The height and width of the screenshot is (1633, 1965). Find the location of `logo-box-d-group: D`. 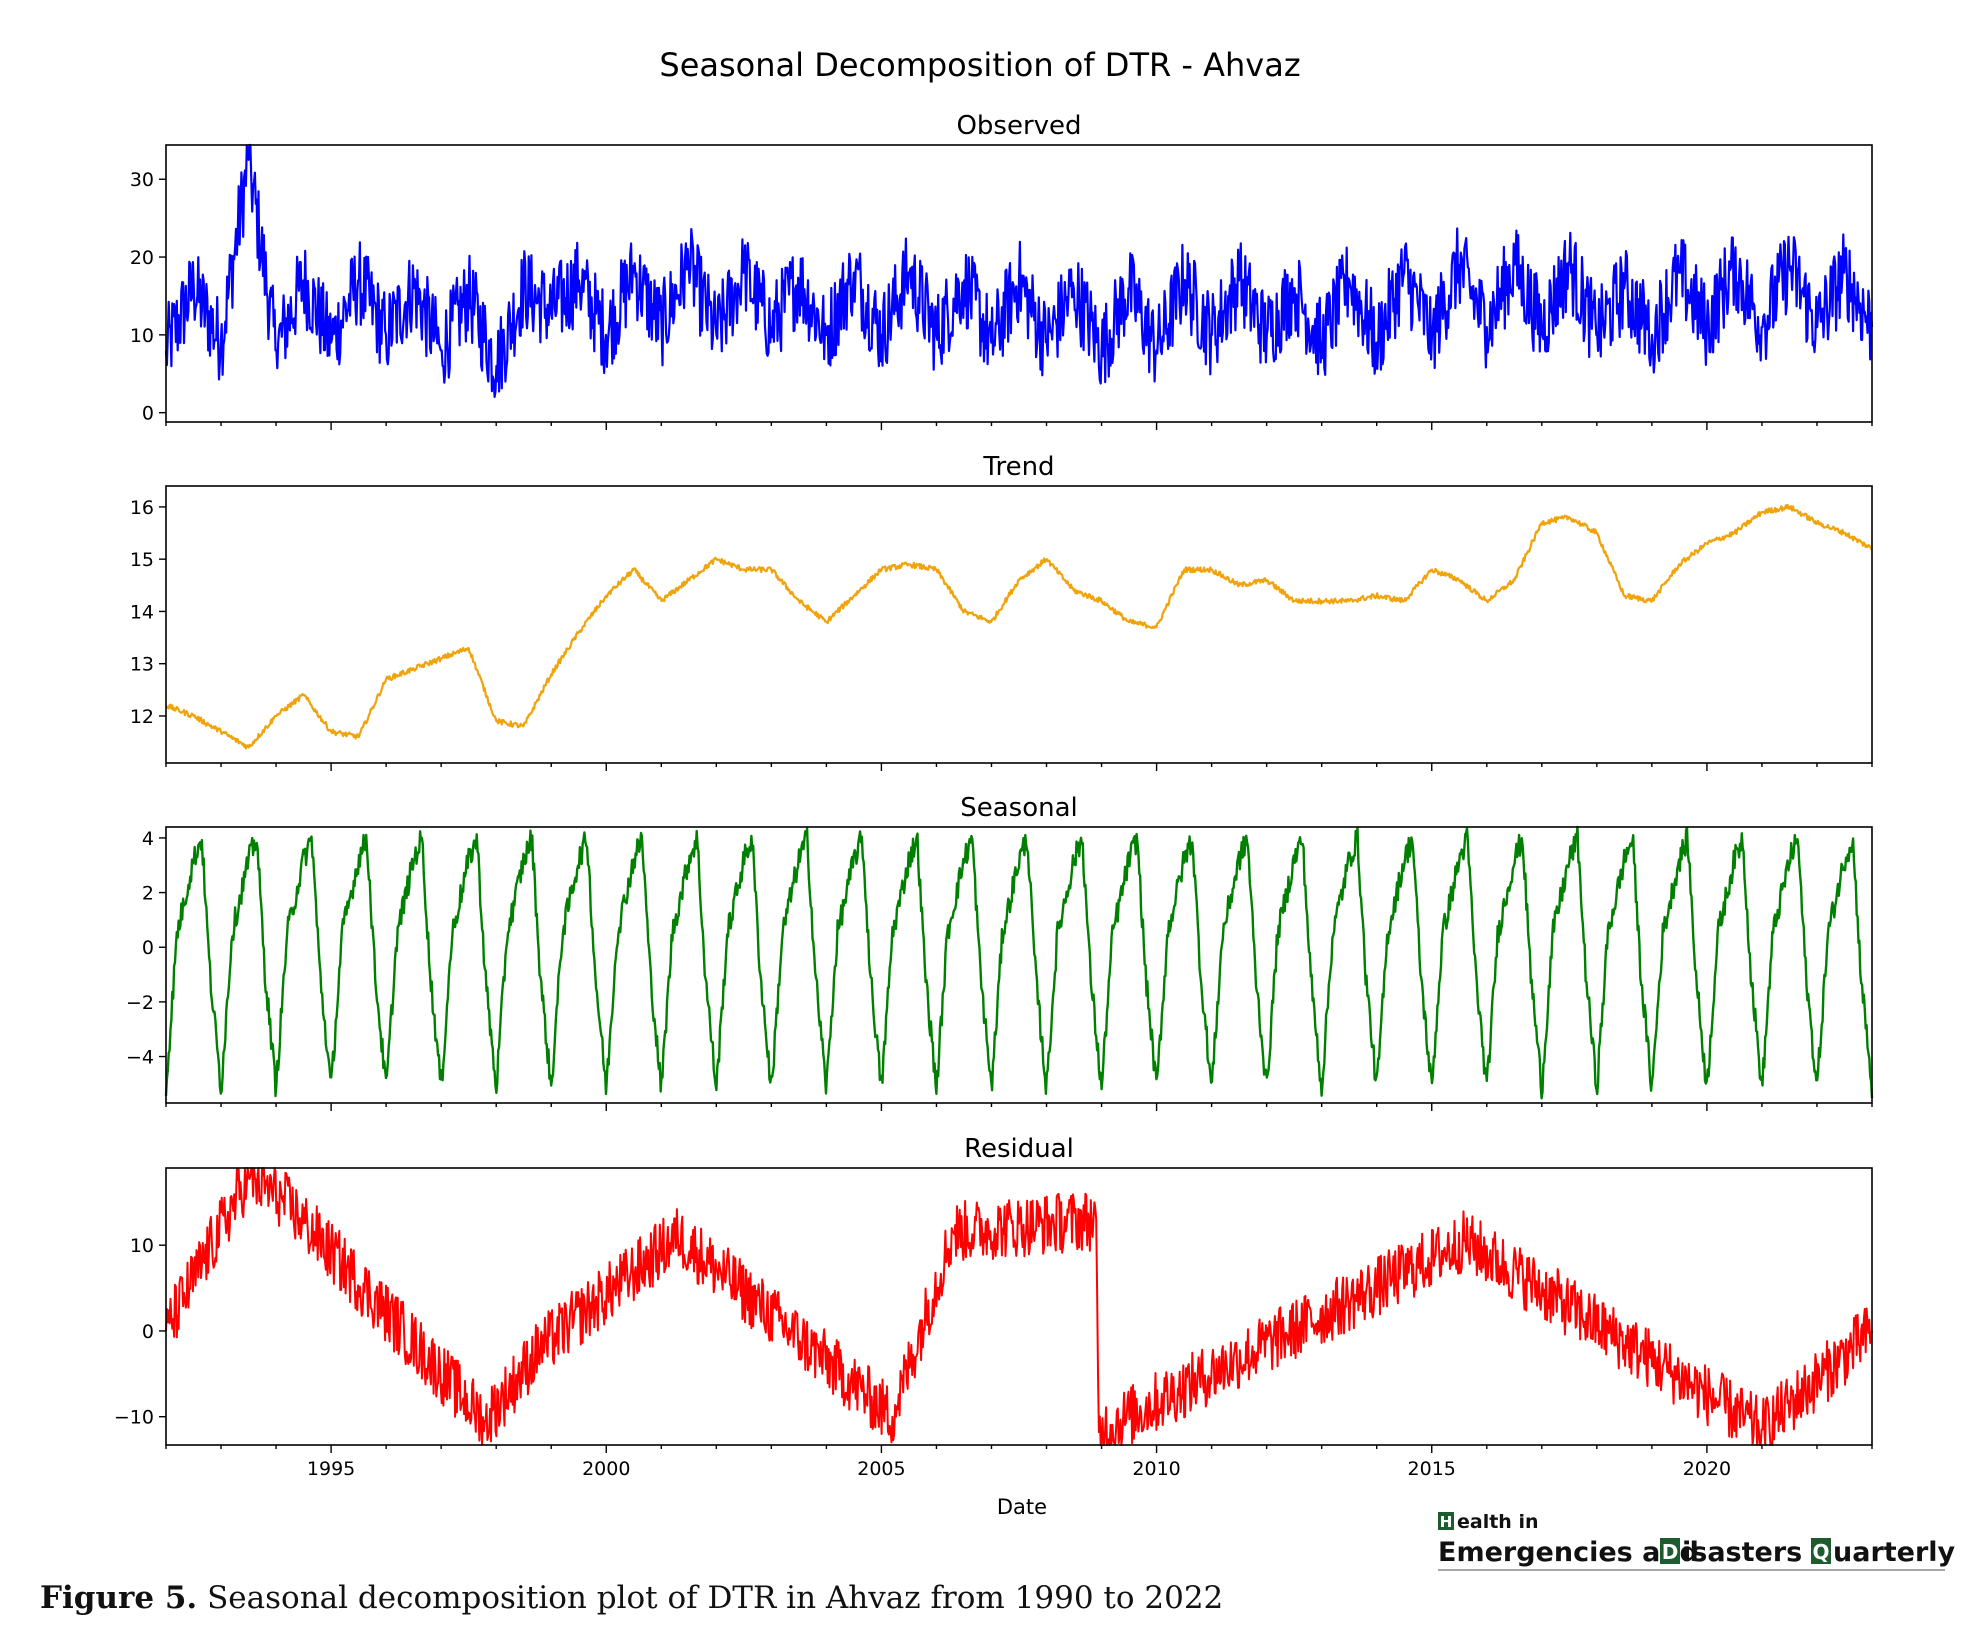

logo-box-d-group: D is located at coordinates (1670, 1551).